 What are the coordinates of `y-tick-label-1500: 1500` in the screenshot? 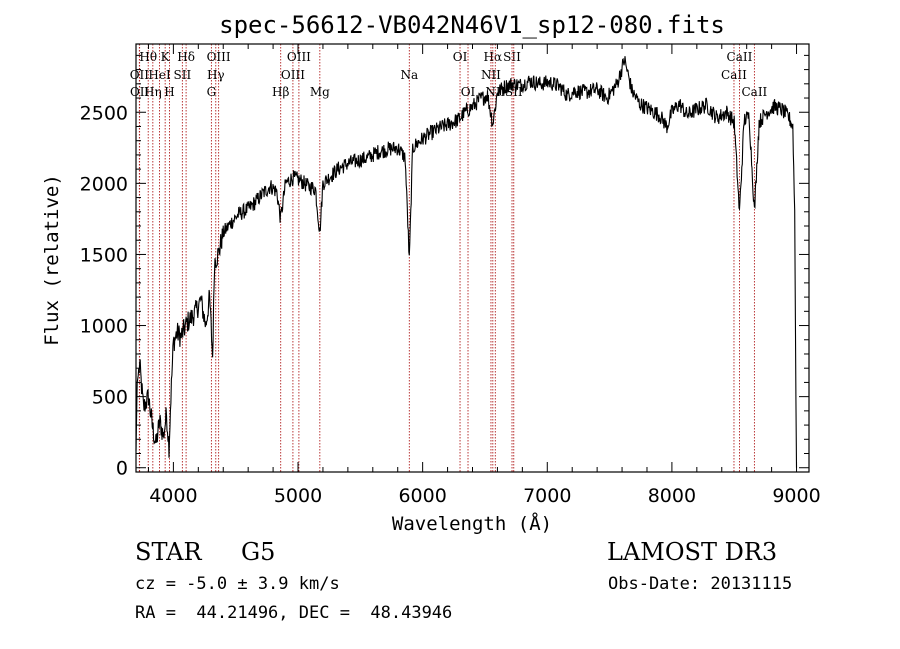 It's located at (104, 255).